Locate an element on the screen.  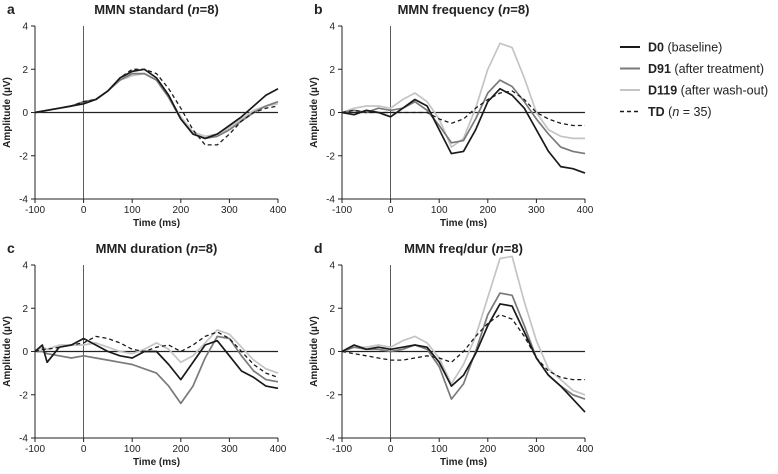
legend-entry-td: TD (n = 35) is located at coordinates (680, 112).